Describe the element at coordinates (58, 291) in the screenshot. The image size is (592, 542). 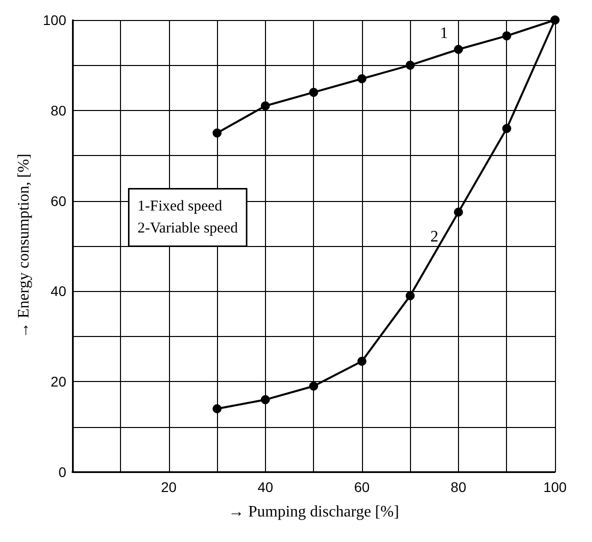
I see `y-tick-label: 40` at that location.